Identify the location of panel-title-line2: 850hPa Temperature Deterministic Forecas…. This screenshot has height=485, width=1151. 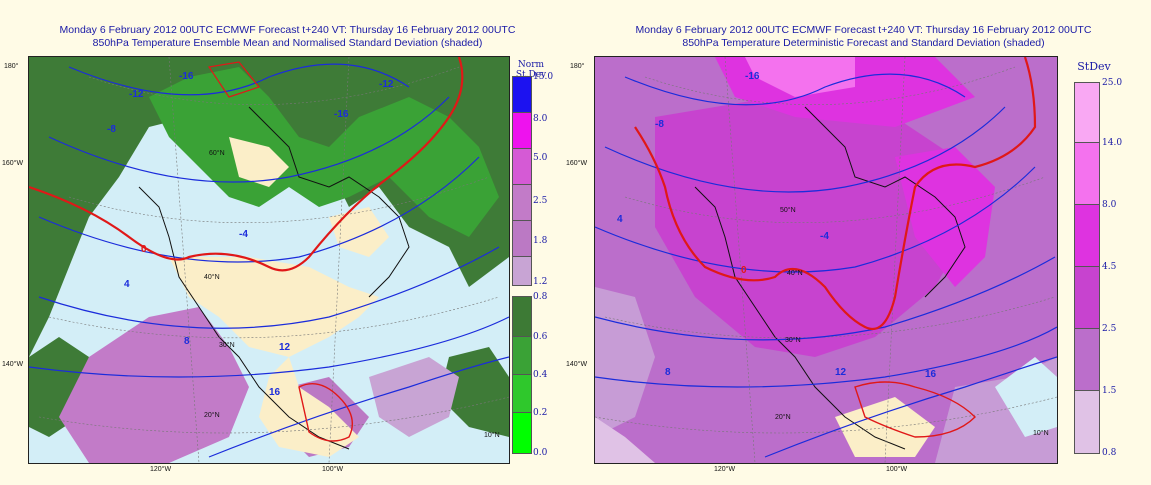
(863, 43).